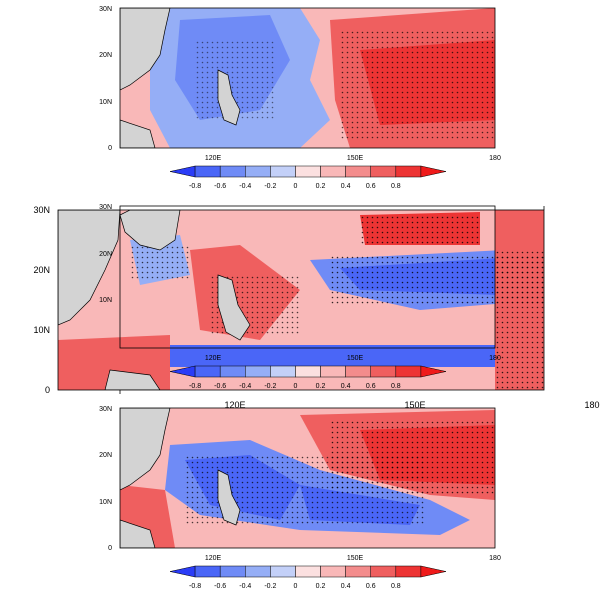 This screenshot has height=600, width=600. I want to click on panel-middle-lon-labels: 120E 150E 180, so click(411, 405).